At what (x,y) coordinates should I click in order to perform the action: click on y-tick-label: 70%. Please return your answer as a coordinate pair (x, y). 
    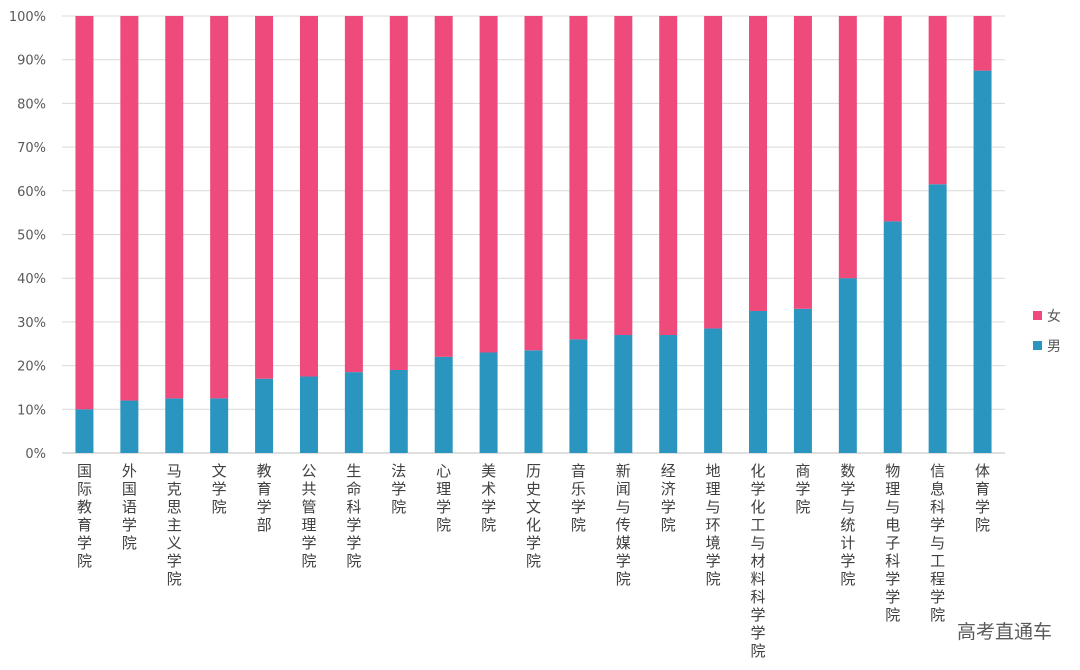
    Looking at the image, I should click on (31, 148).